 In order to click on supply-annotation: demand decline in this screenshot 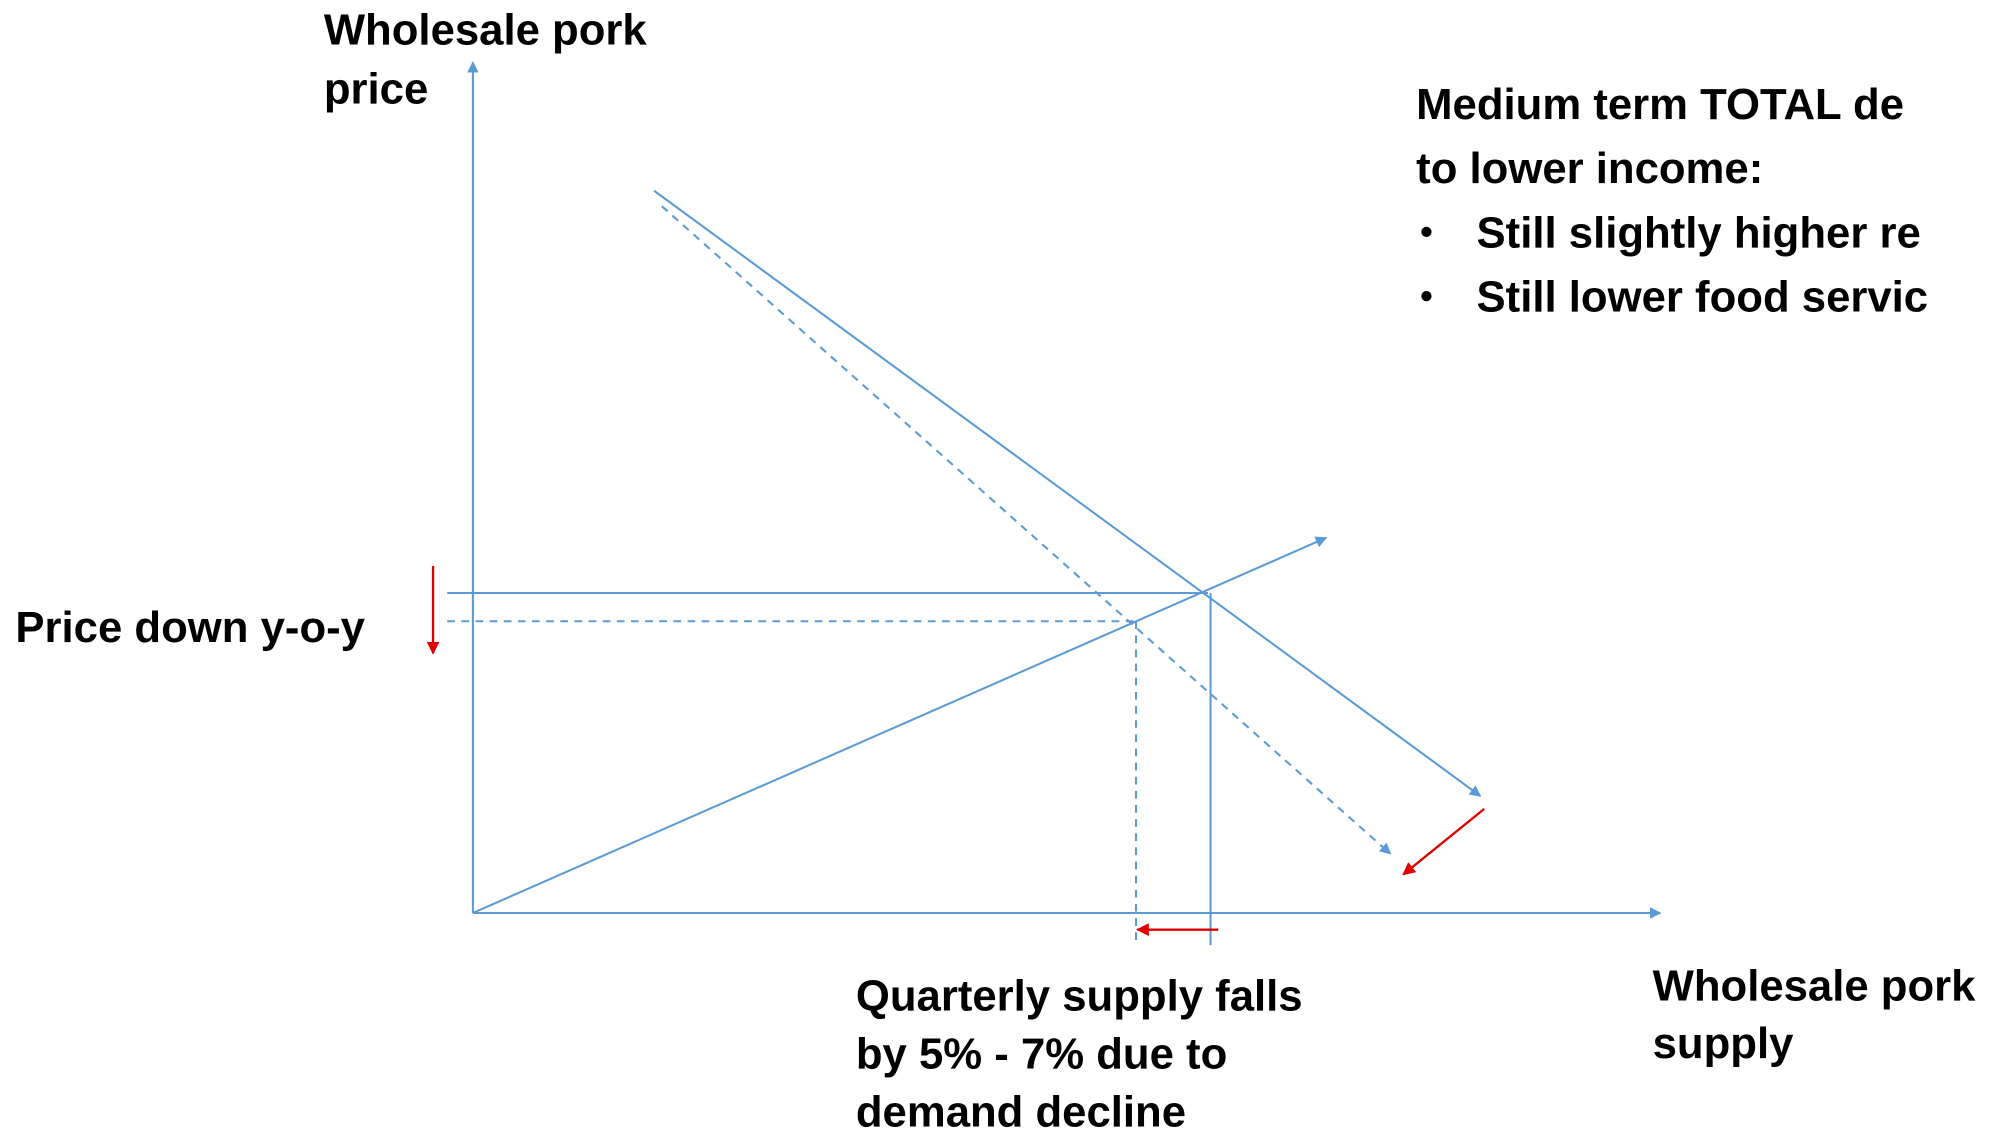, I will do `click(1021, 1109)`.